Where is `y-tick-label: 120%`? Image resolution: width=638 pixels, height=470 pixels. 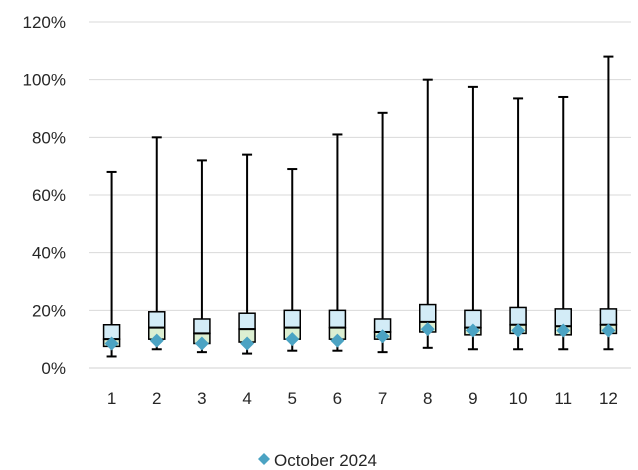
y-tick-label: 120% is located at coordinates (44, 22).